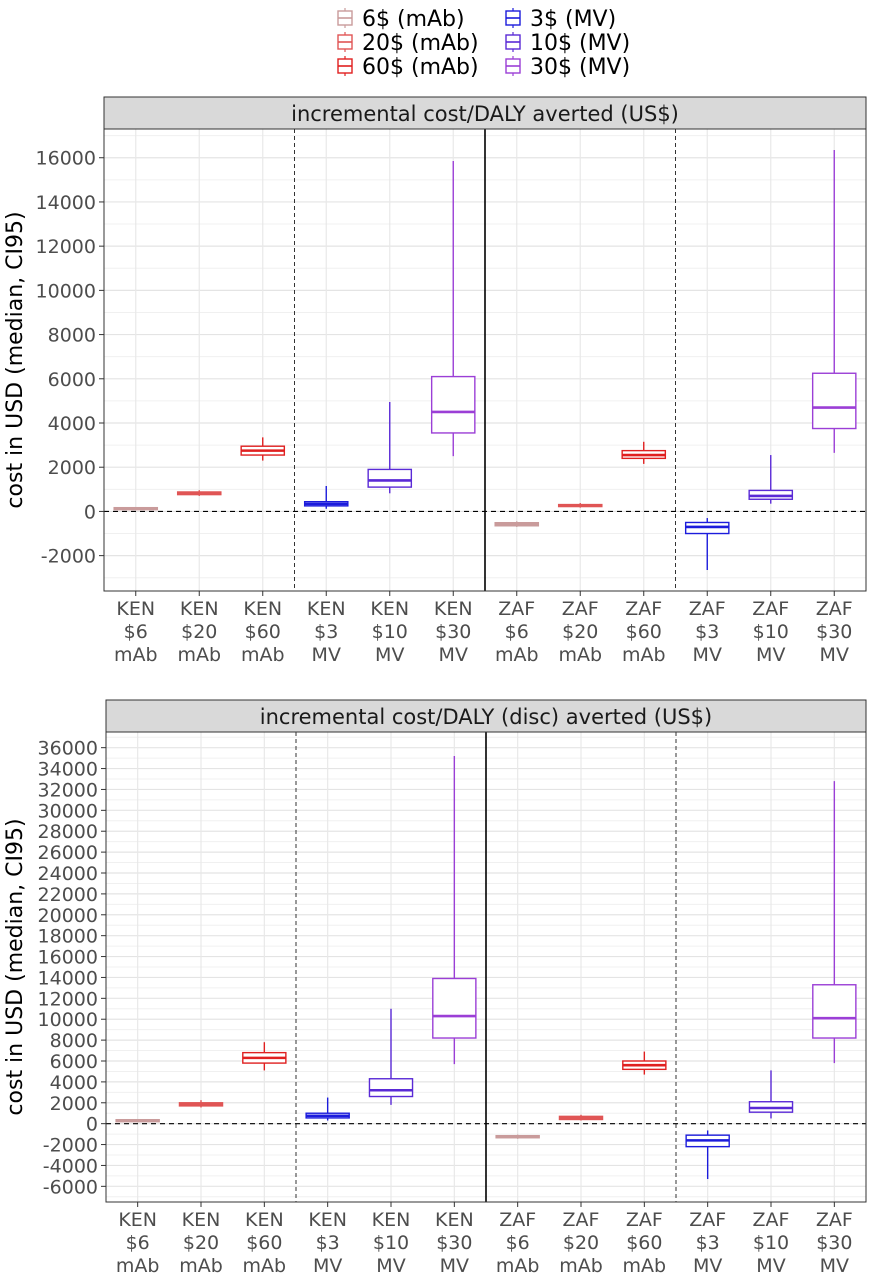 The width and height of the screenshot is (883, 1280). I want to click on y-tick-label: 14000, so click(66, 203).